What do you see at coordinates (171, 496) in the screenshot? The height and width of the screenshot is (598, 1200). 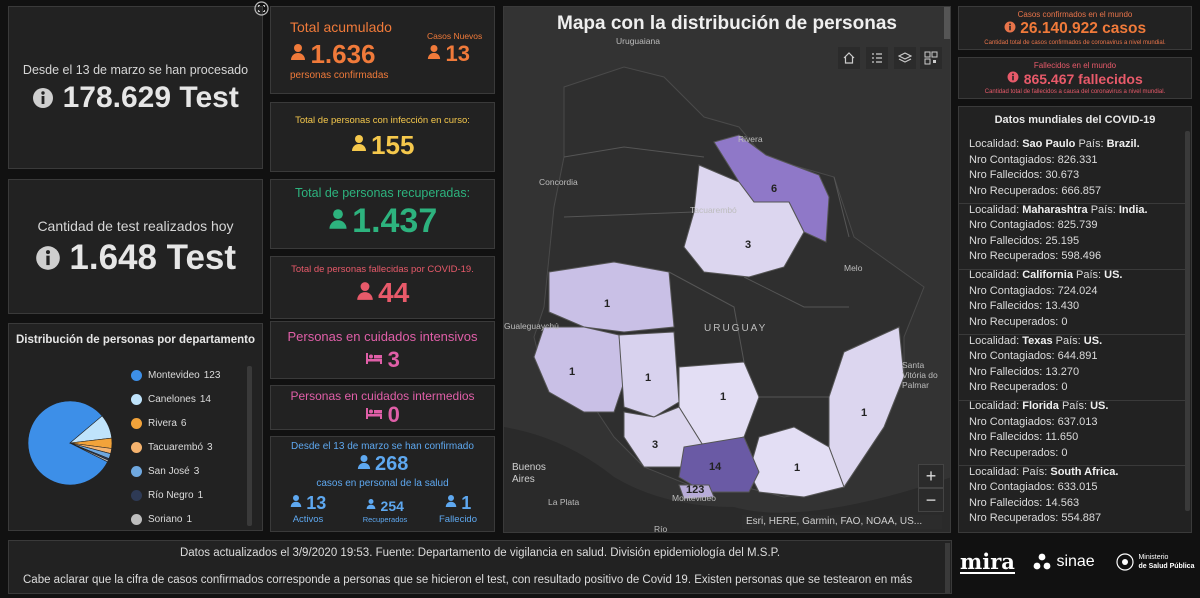 I see `legend-label: Río Negro` at bounding box center [171, 496].